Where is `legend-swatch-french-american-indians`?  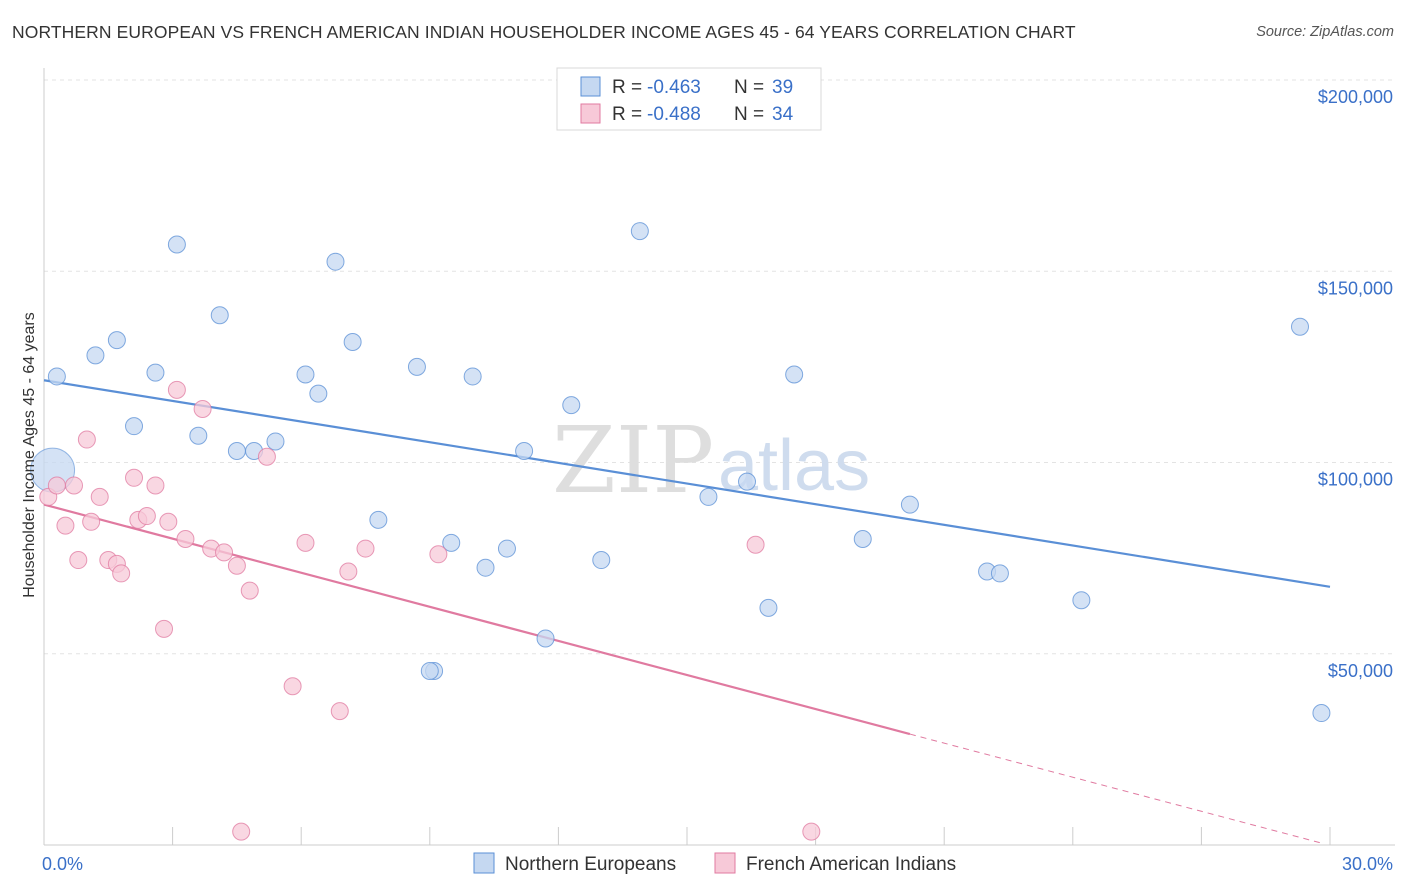 legend-swatch-french-american-indians is located at coordinates (590, 113).